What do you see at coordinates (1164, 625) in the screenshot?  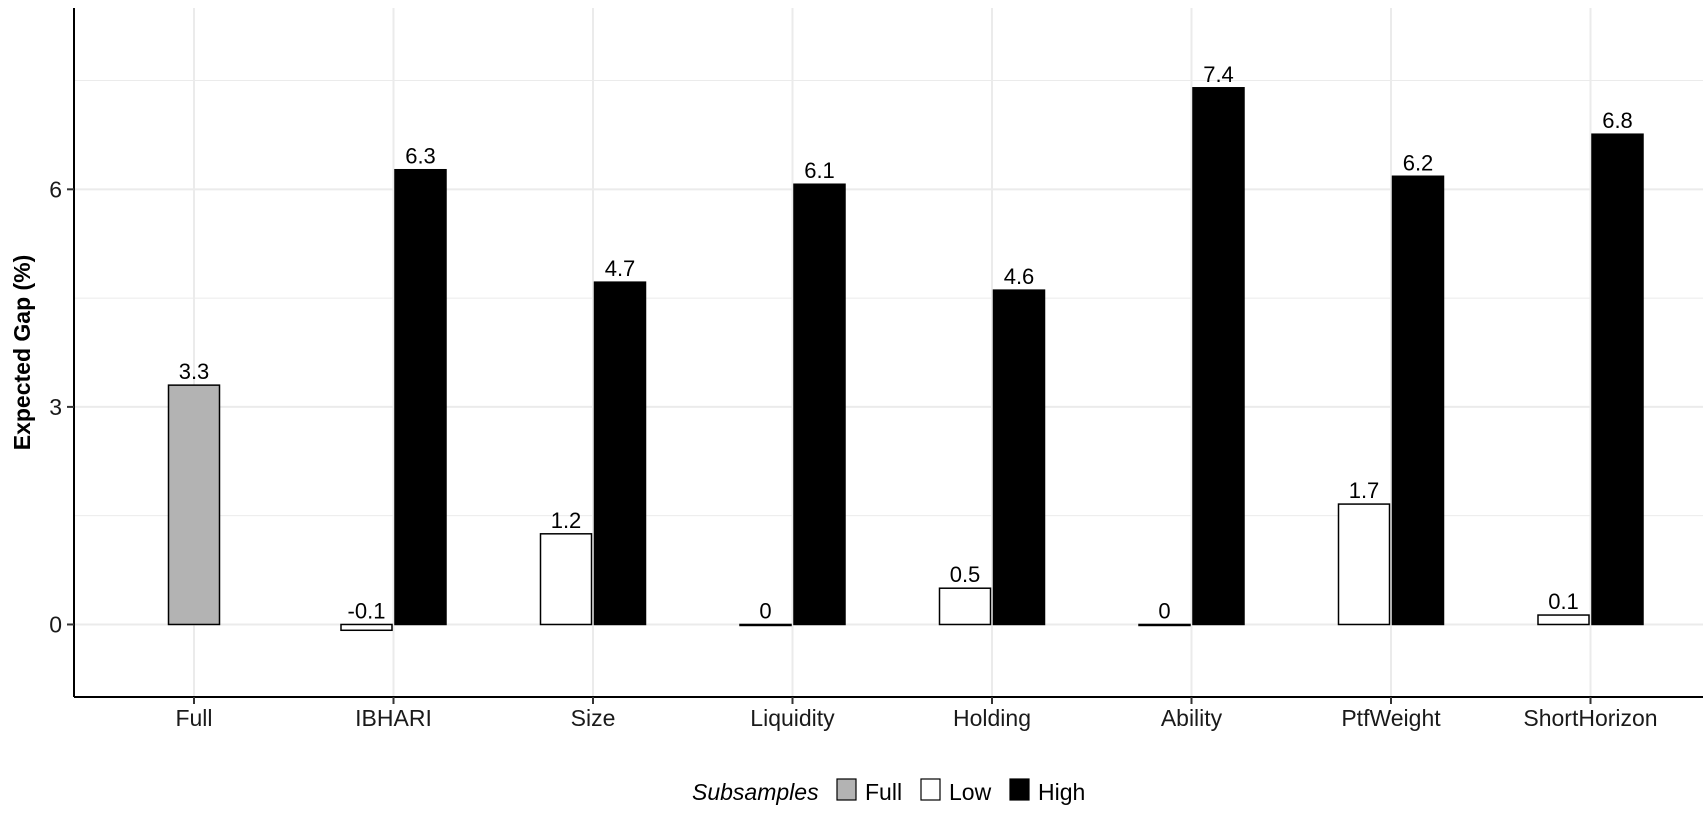 I see `bar-low-ability` at bounding box center [1164, 625].